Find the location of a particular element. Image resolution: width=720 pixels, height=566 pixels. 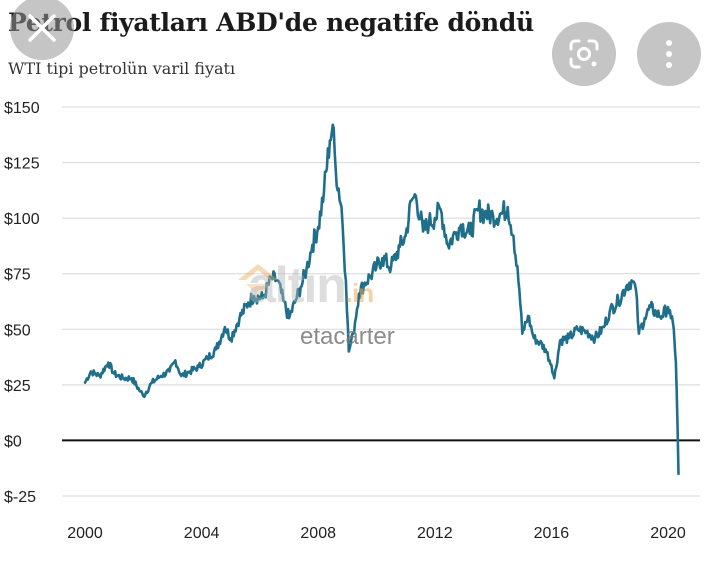

watermark-brand-tld: .in is located at coordinates (359, 293).